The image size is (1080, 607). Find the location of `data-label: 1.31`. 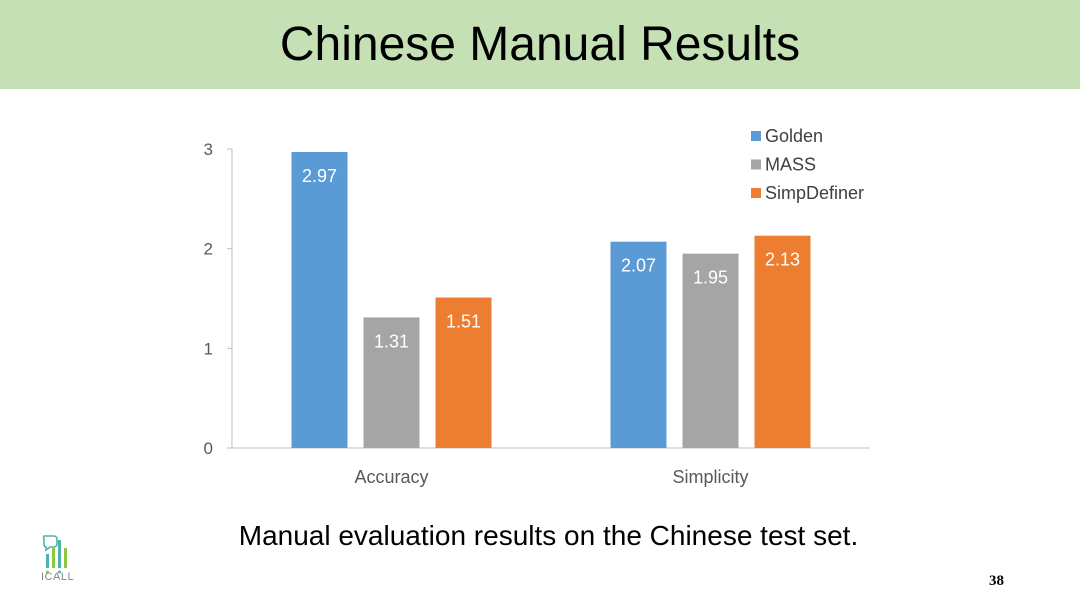

data-label: 1.31 is located at coordinates (391, 341).